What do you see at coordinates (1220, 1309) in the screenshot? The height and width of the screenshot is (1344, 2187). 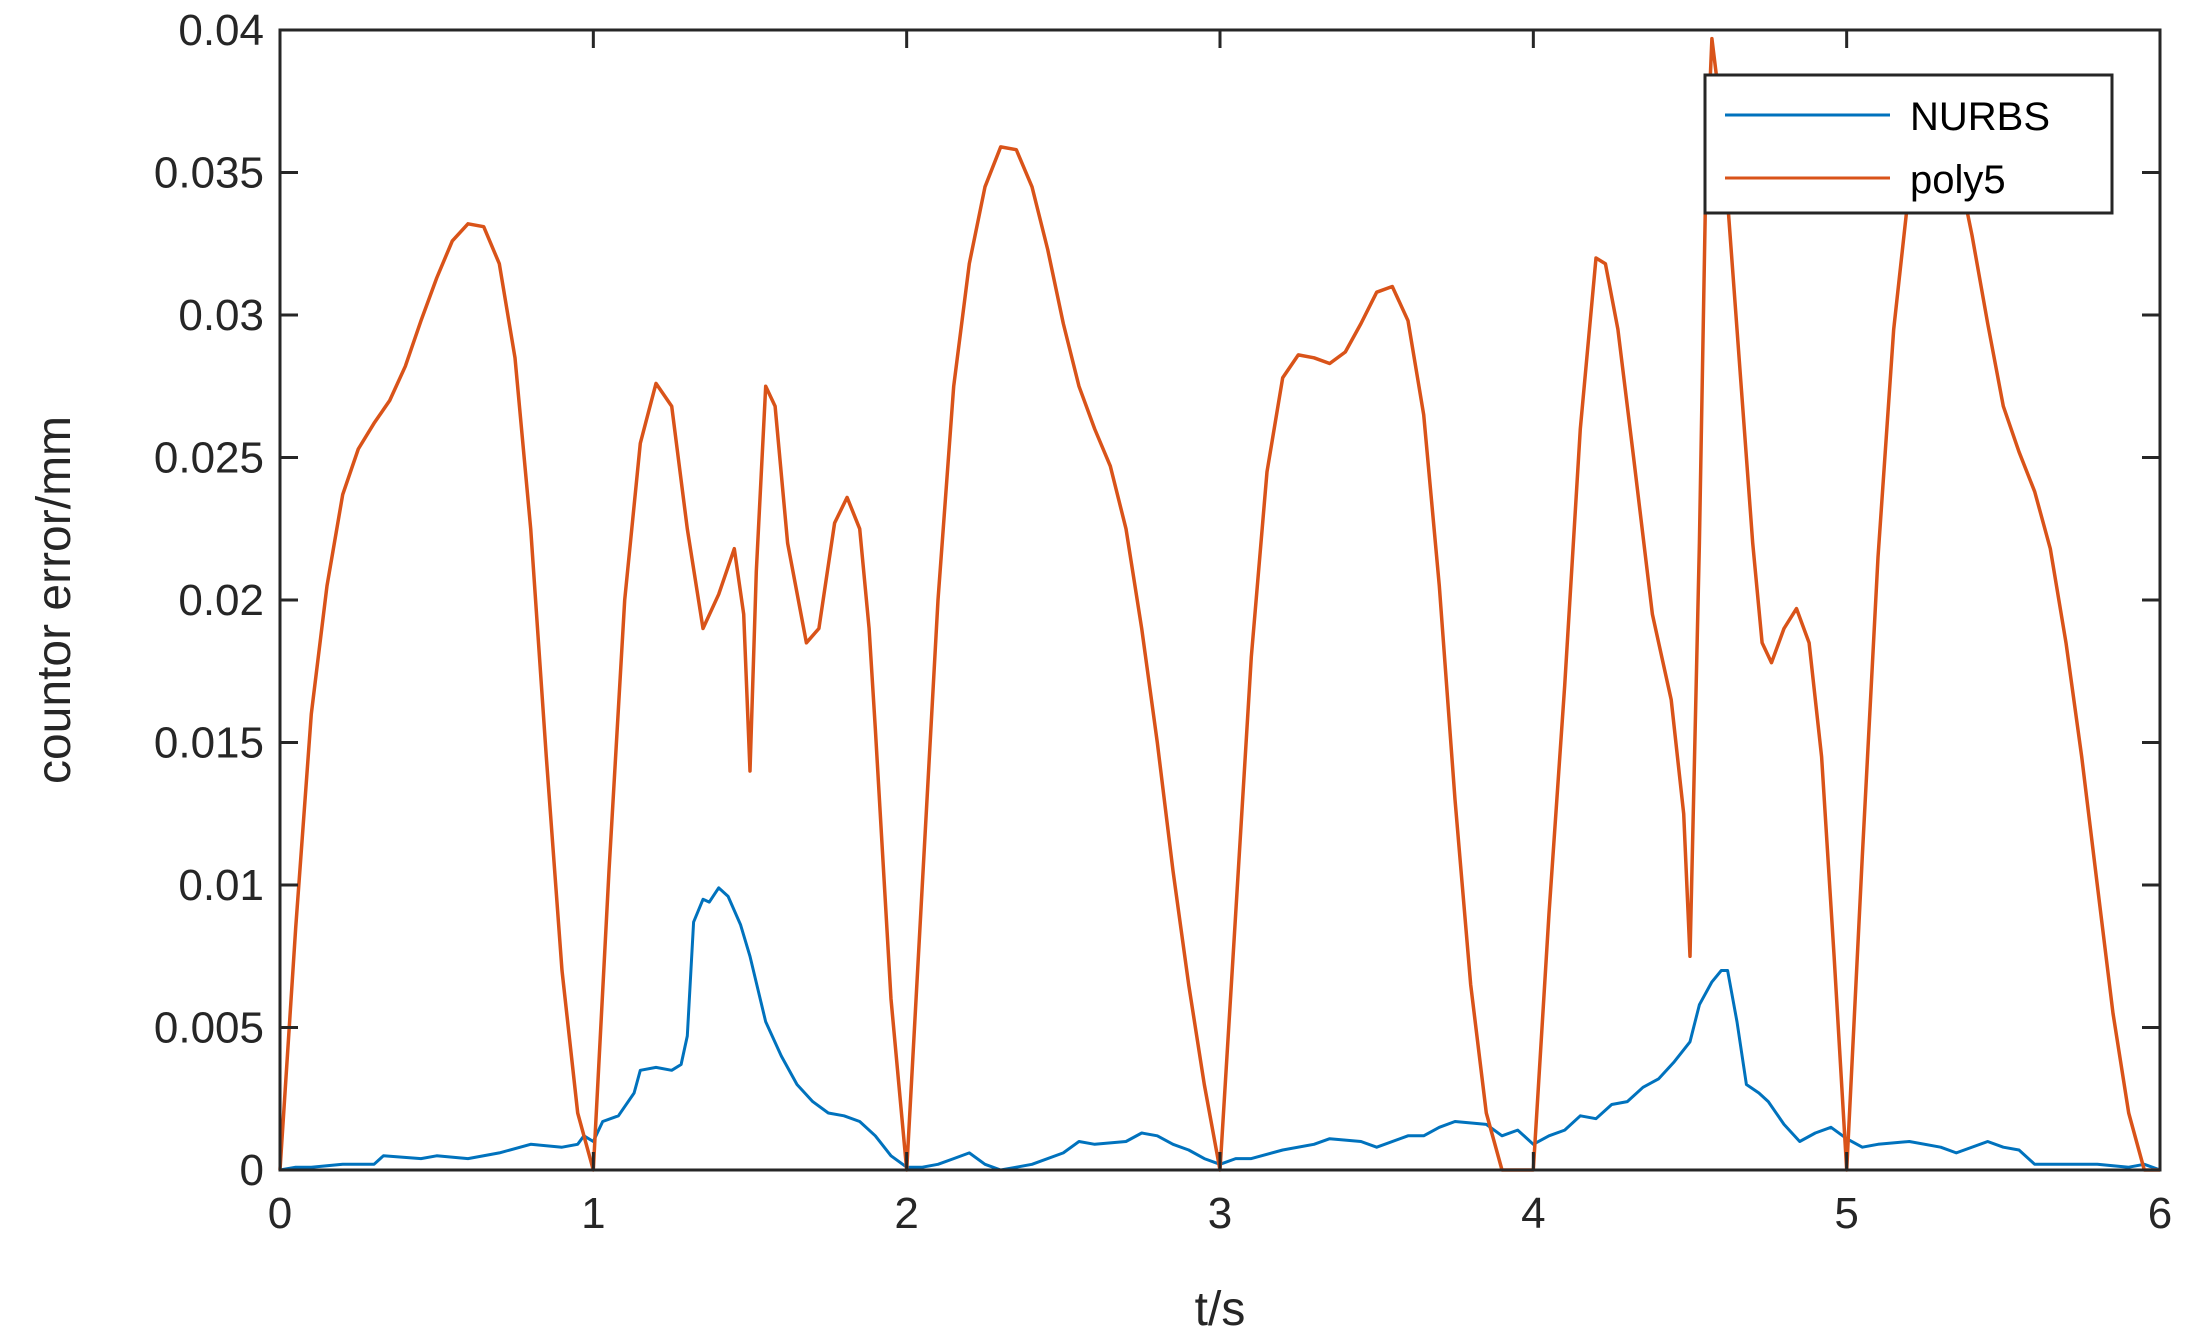 I see `x-axis-label: t/s` at bounding box center [1220, 1309].